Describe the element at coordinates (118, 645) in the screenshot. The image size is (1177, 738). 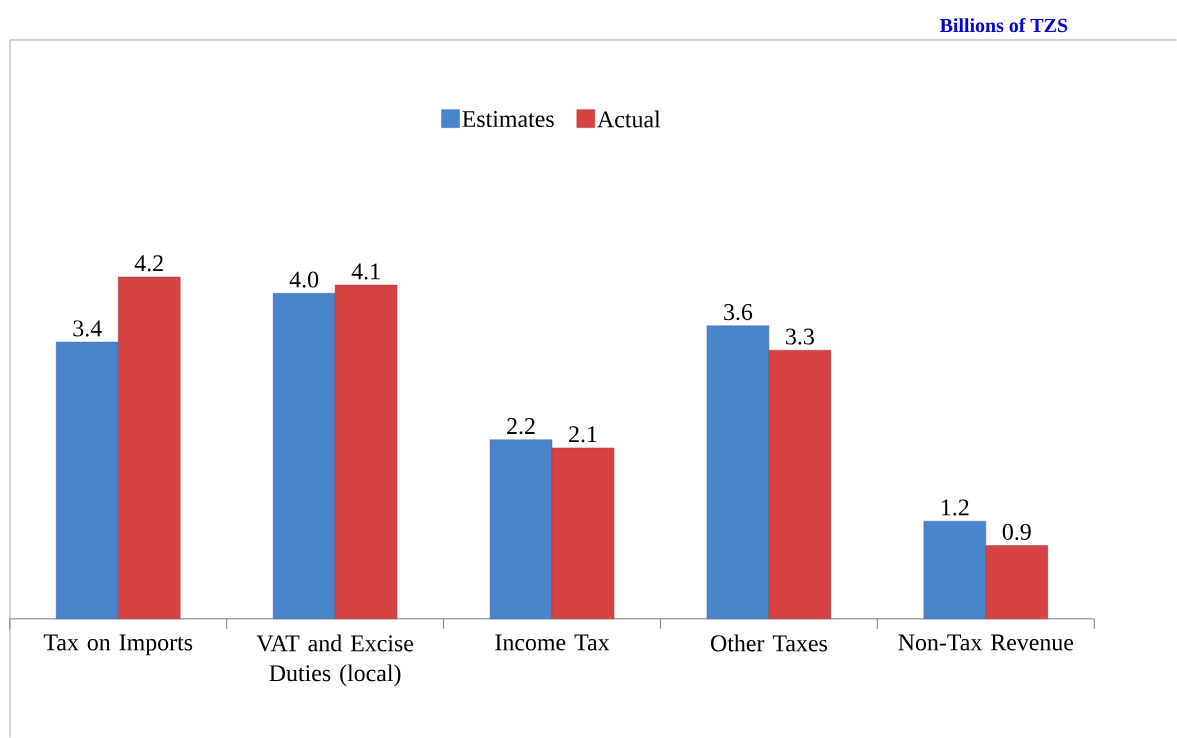
I see `x-tick-label: Tax on Imports` at that location.